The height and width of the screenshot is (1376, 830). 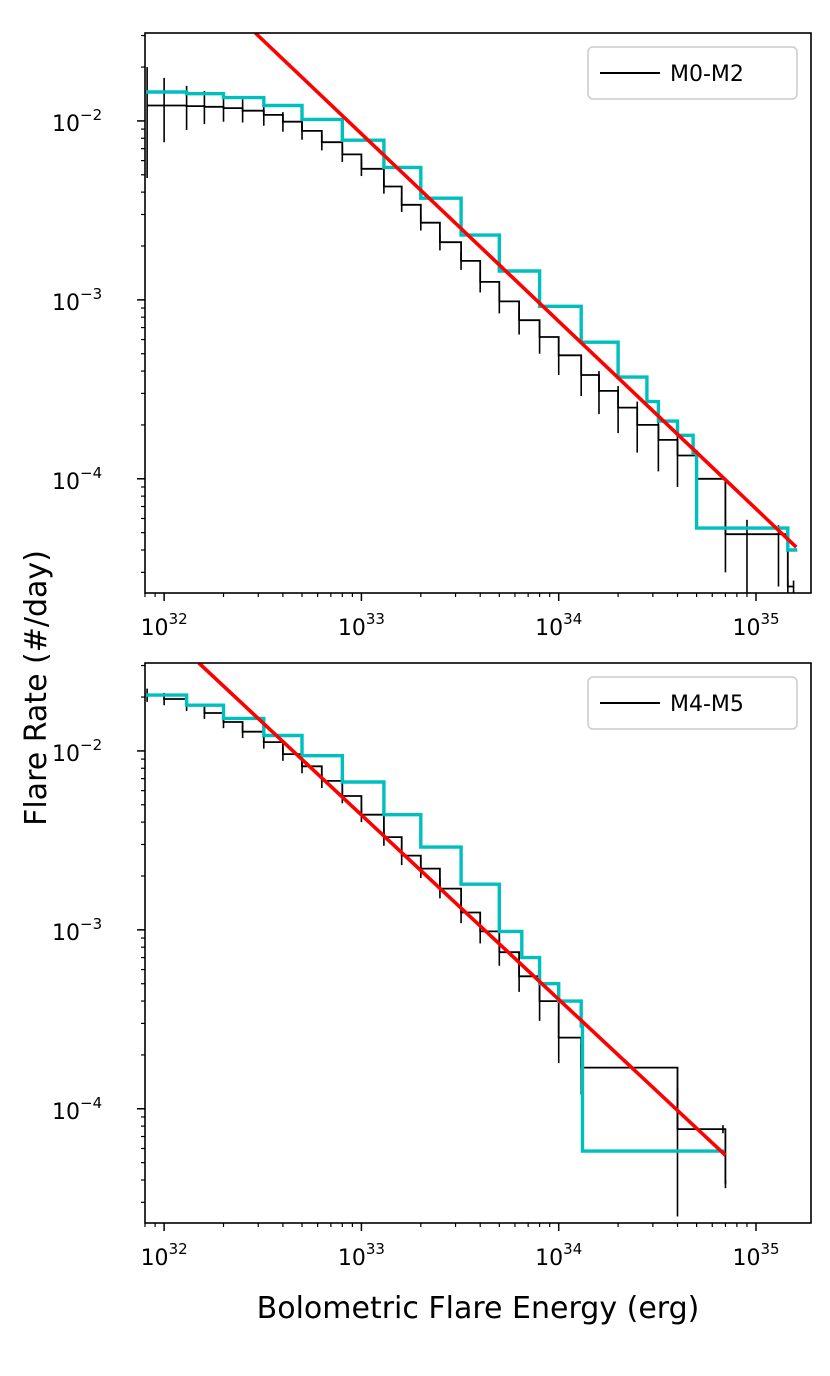 I want to click on x-axis-label: Bolometric Flare Energy (erg), so click(x=478, y=1308).